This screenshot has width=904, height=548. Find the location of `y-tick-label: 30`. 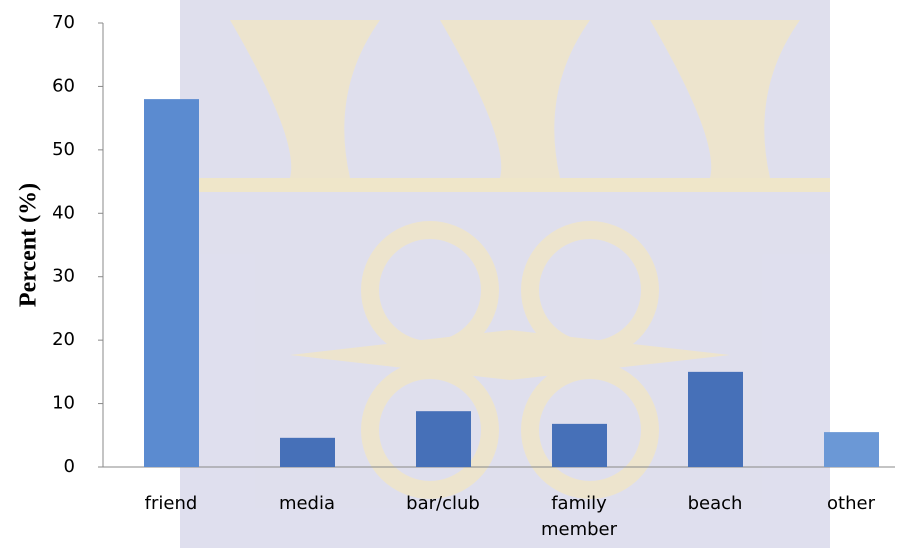

y-tick-label: 30 is located at coordinates (63, 276).